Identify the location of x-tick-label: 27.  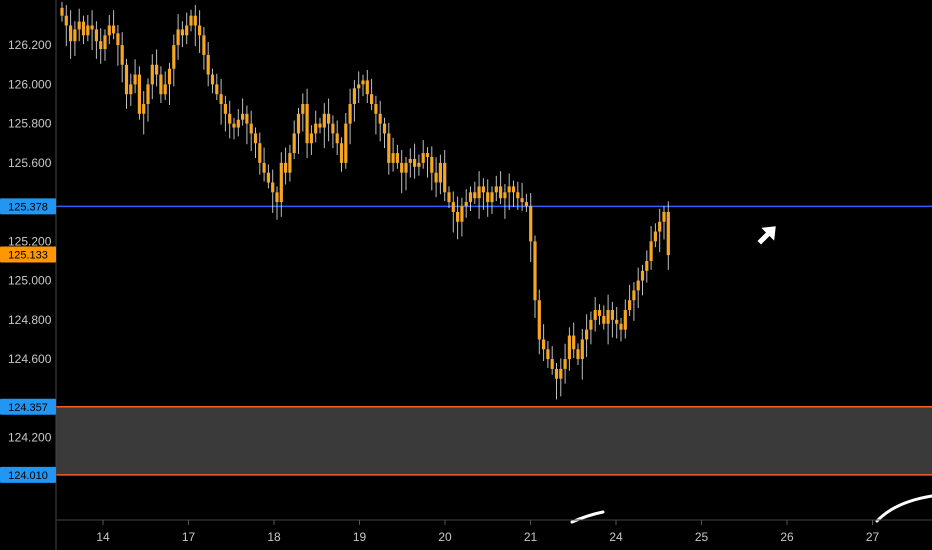
(873, 537).